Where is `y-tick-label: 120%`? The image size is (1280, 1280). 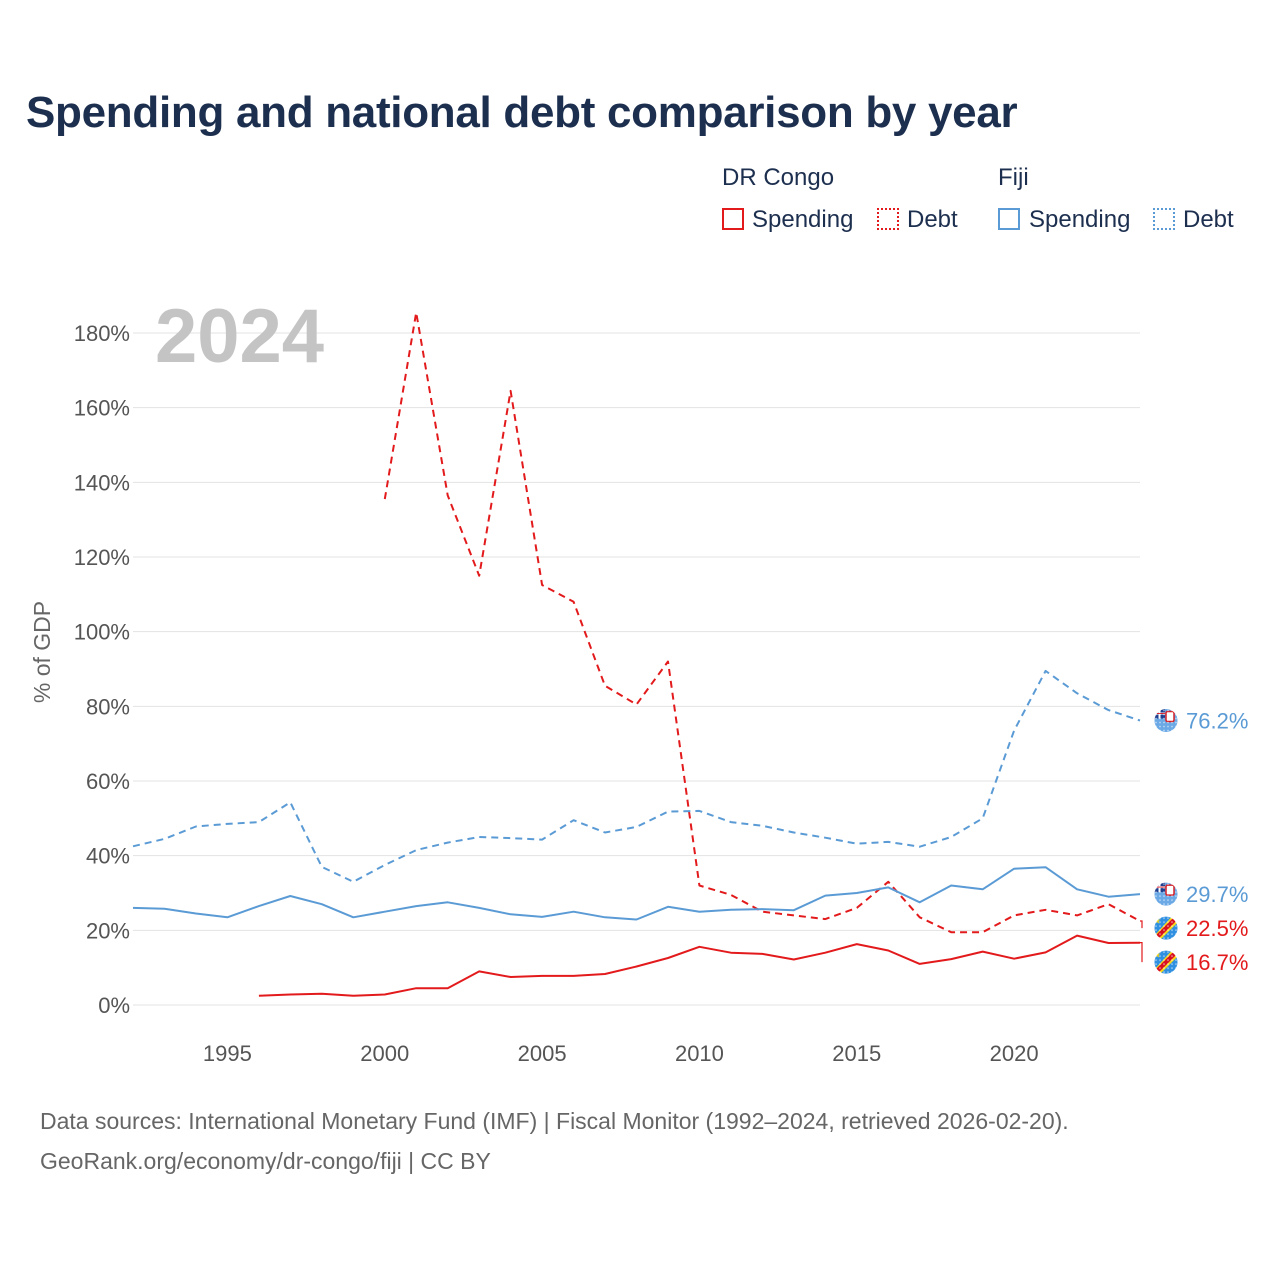
y-tick-label: 120% is located at coordinates (102, 557).